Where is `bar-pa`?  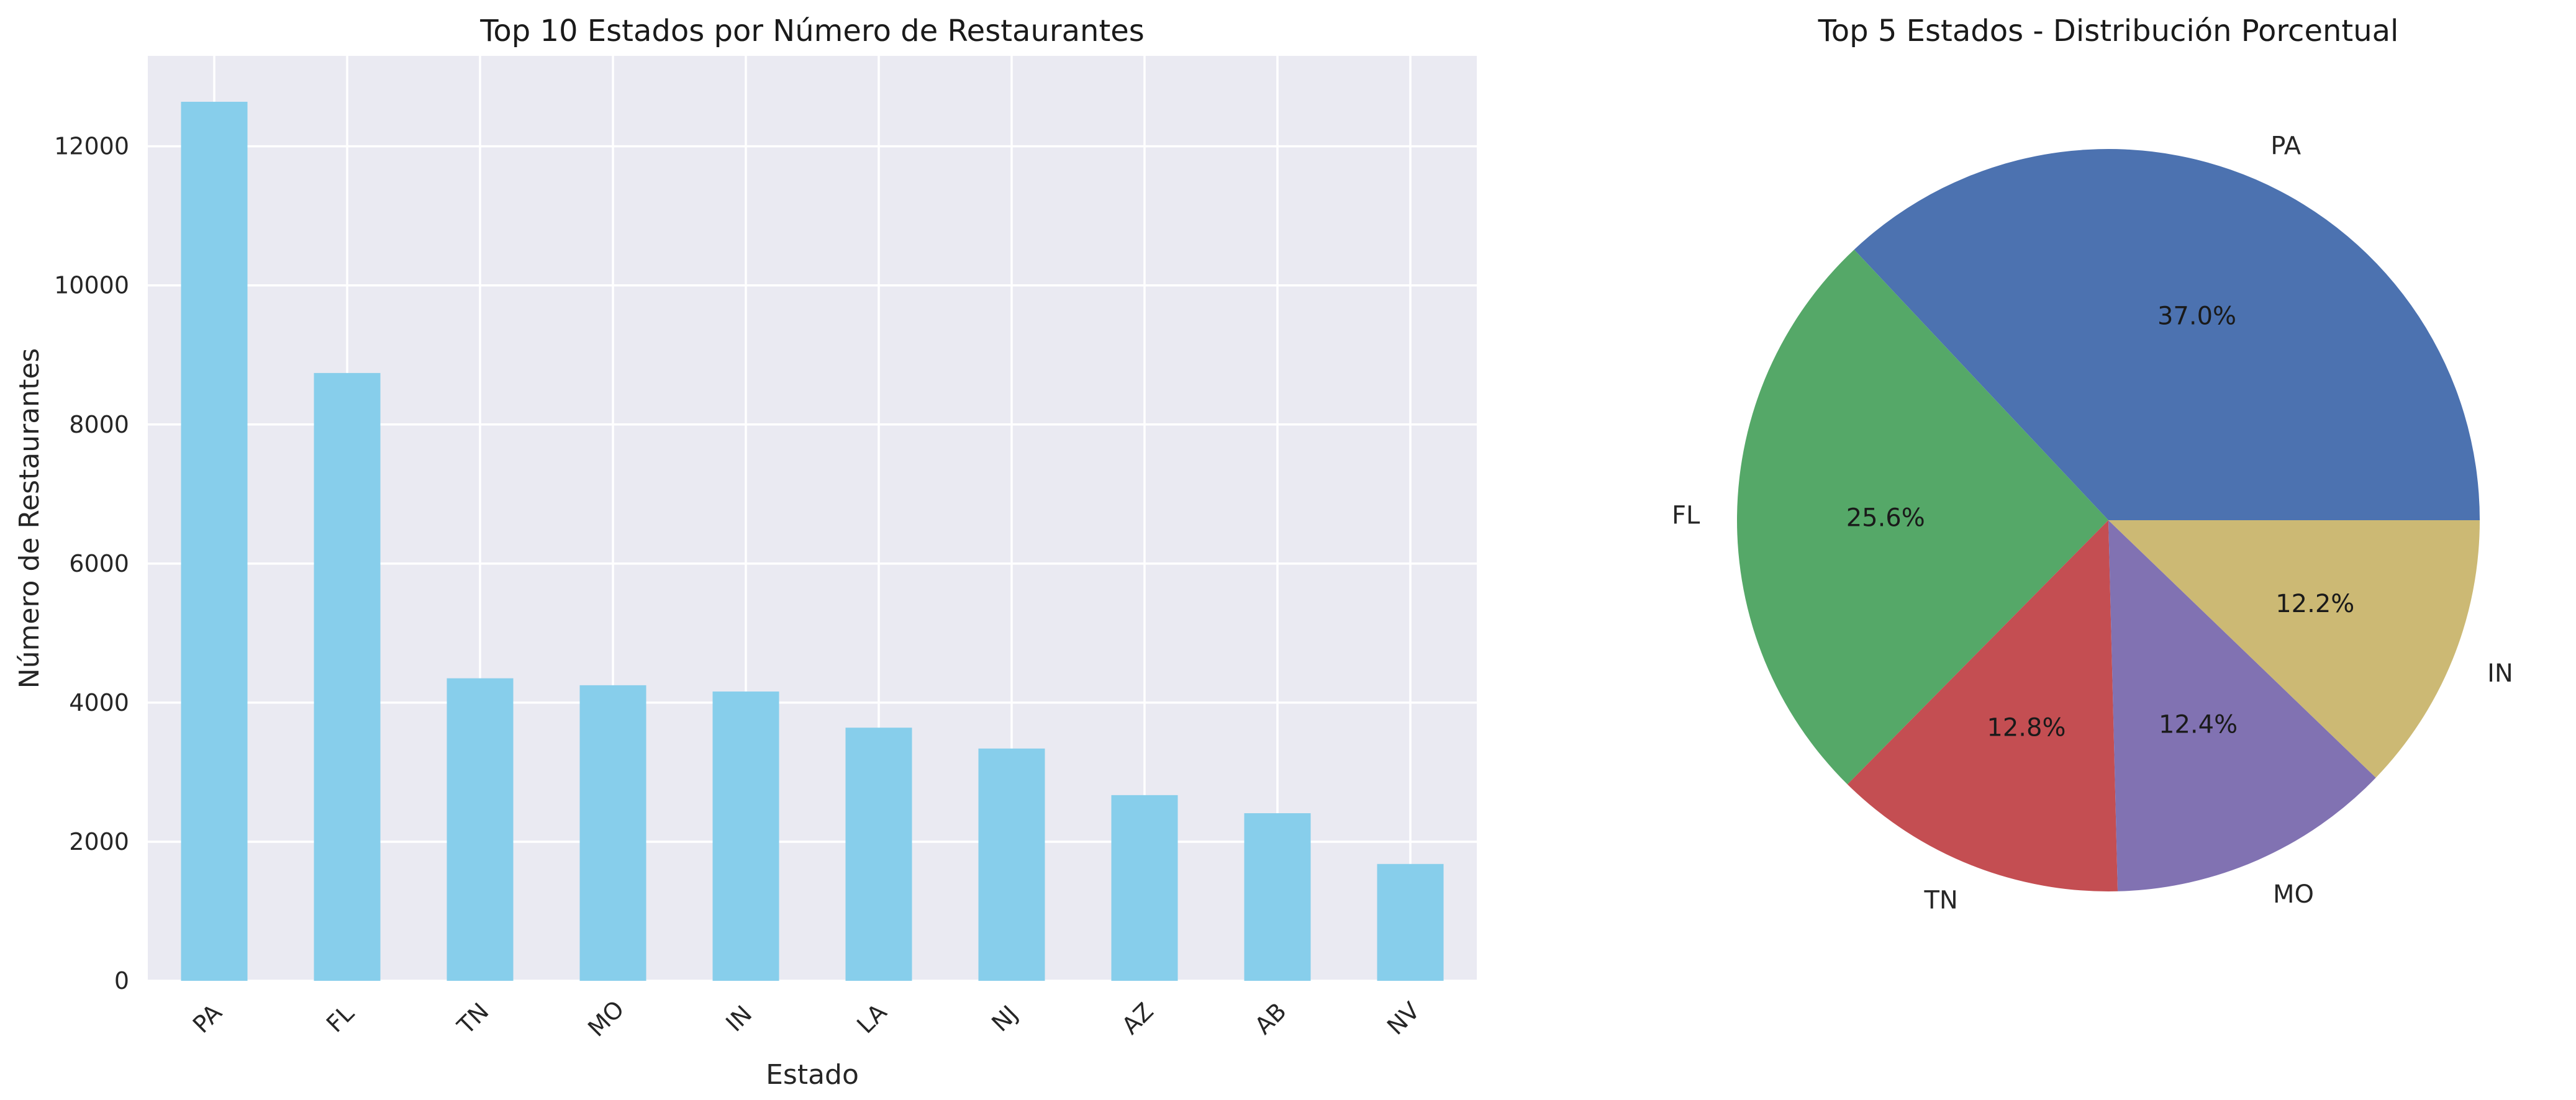 bar-pa is located at coordinates (214, 541).